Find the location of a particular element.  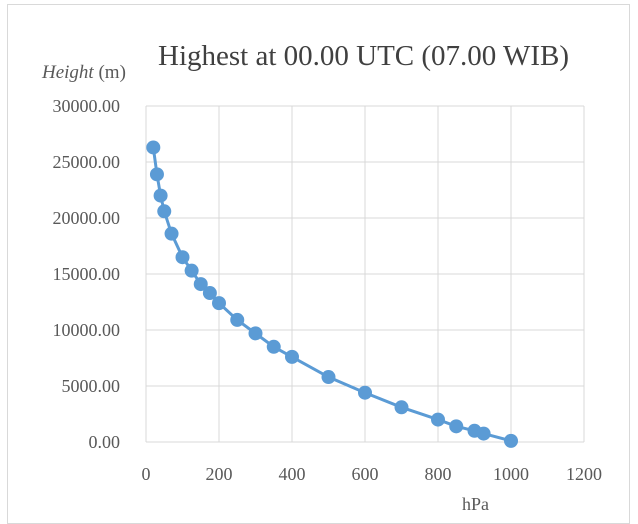

y-tick-label: 30000.00 is located at coordinates (87, 106).